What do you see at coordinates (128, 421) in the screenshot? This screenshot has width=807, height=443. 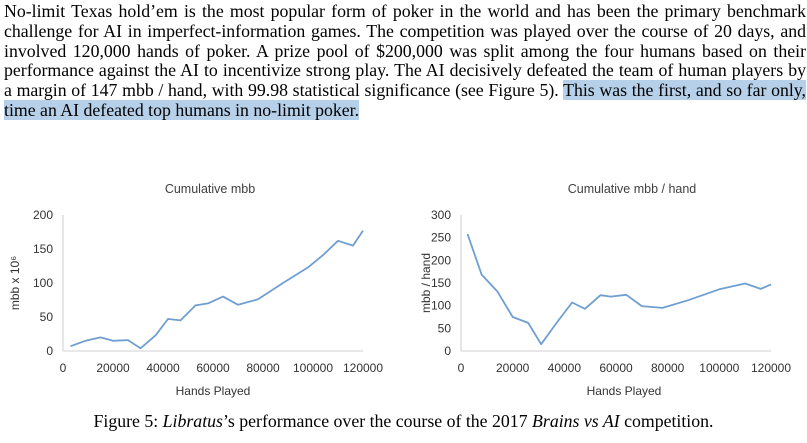 I see `caption-prefix: Figure 5:` at bounding box center [128, 421].